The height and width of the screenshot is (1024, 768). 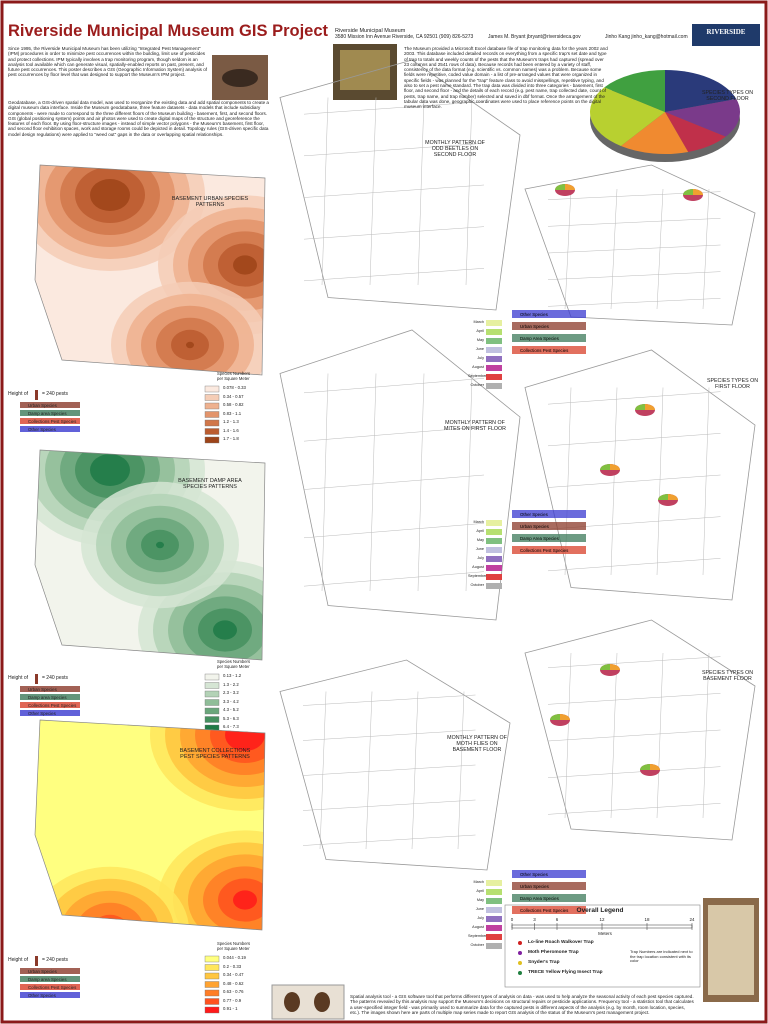 I want to click on logo-box, so click(x=726, y=35).